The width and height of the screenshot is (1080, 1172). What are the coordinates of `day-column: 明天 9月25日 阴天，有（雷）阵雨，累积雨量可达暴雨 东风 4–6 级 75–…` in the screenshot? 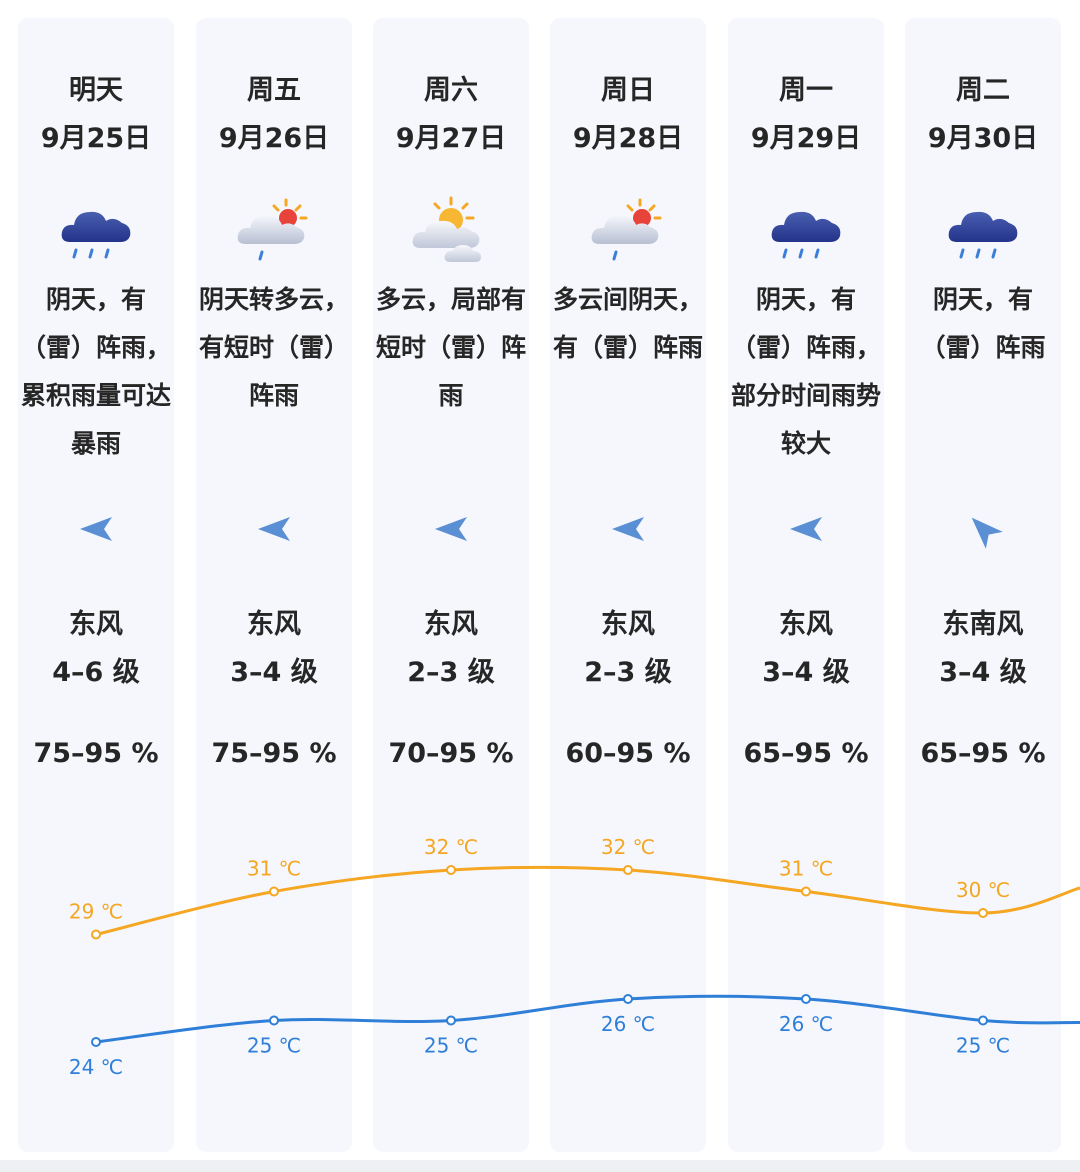 It's located at (96, 585).